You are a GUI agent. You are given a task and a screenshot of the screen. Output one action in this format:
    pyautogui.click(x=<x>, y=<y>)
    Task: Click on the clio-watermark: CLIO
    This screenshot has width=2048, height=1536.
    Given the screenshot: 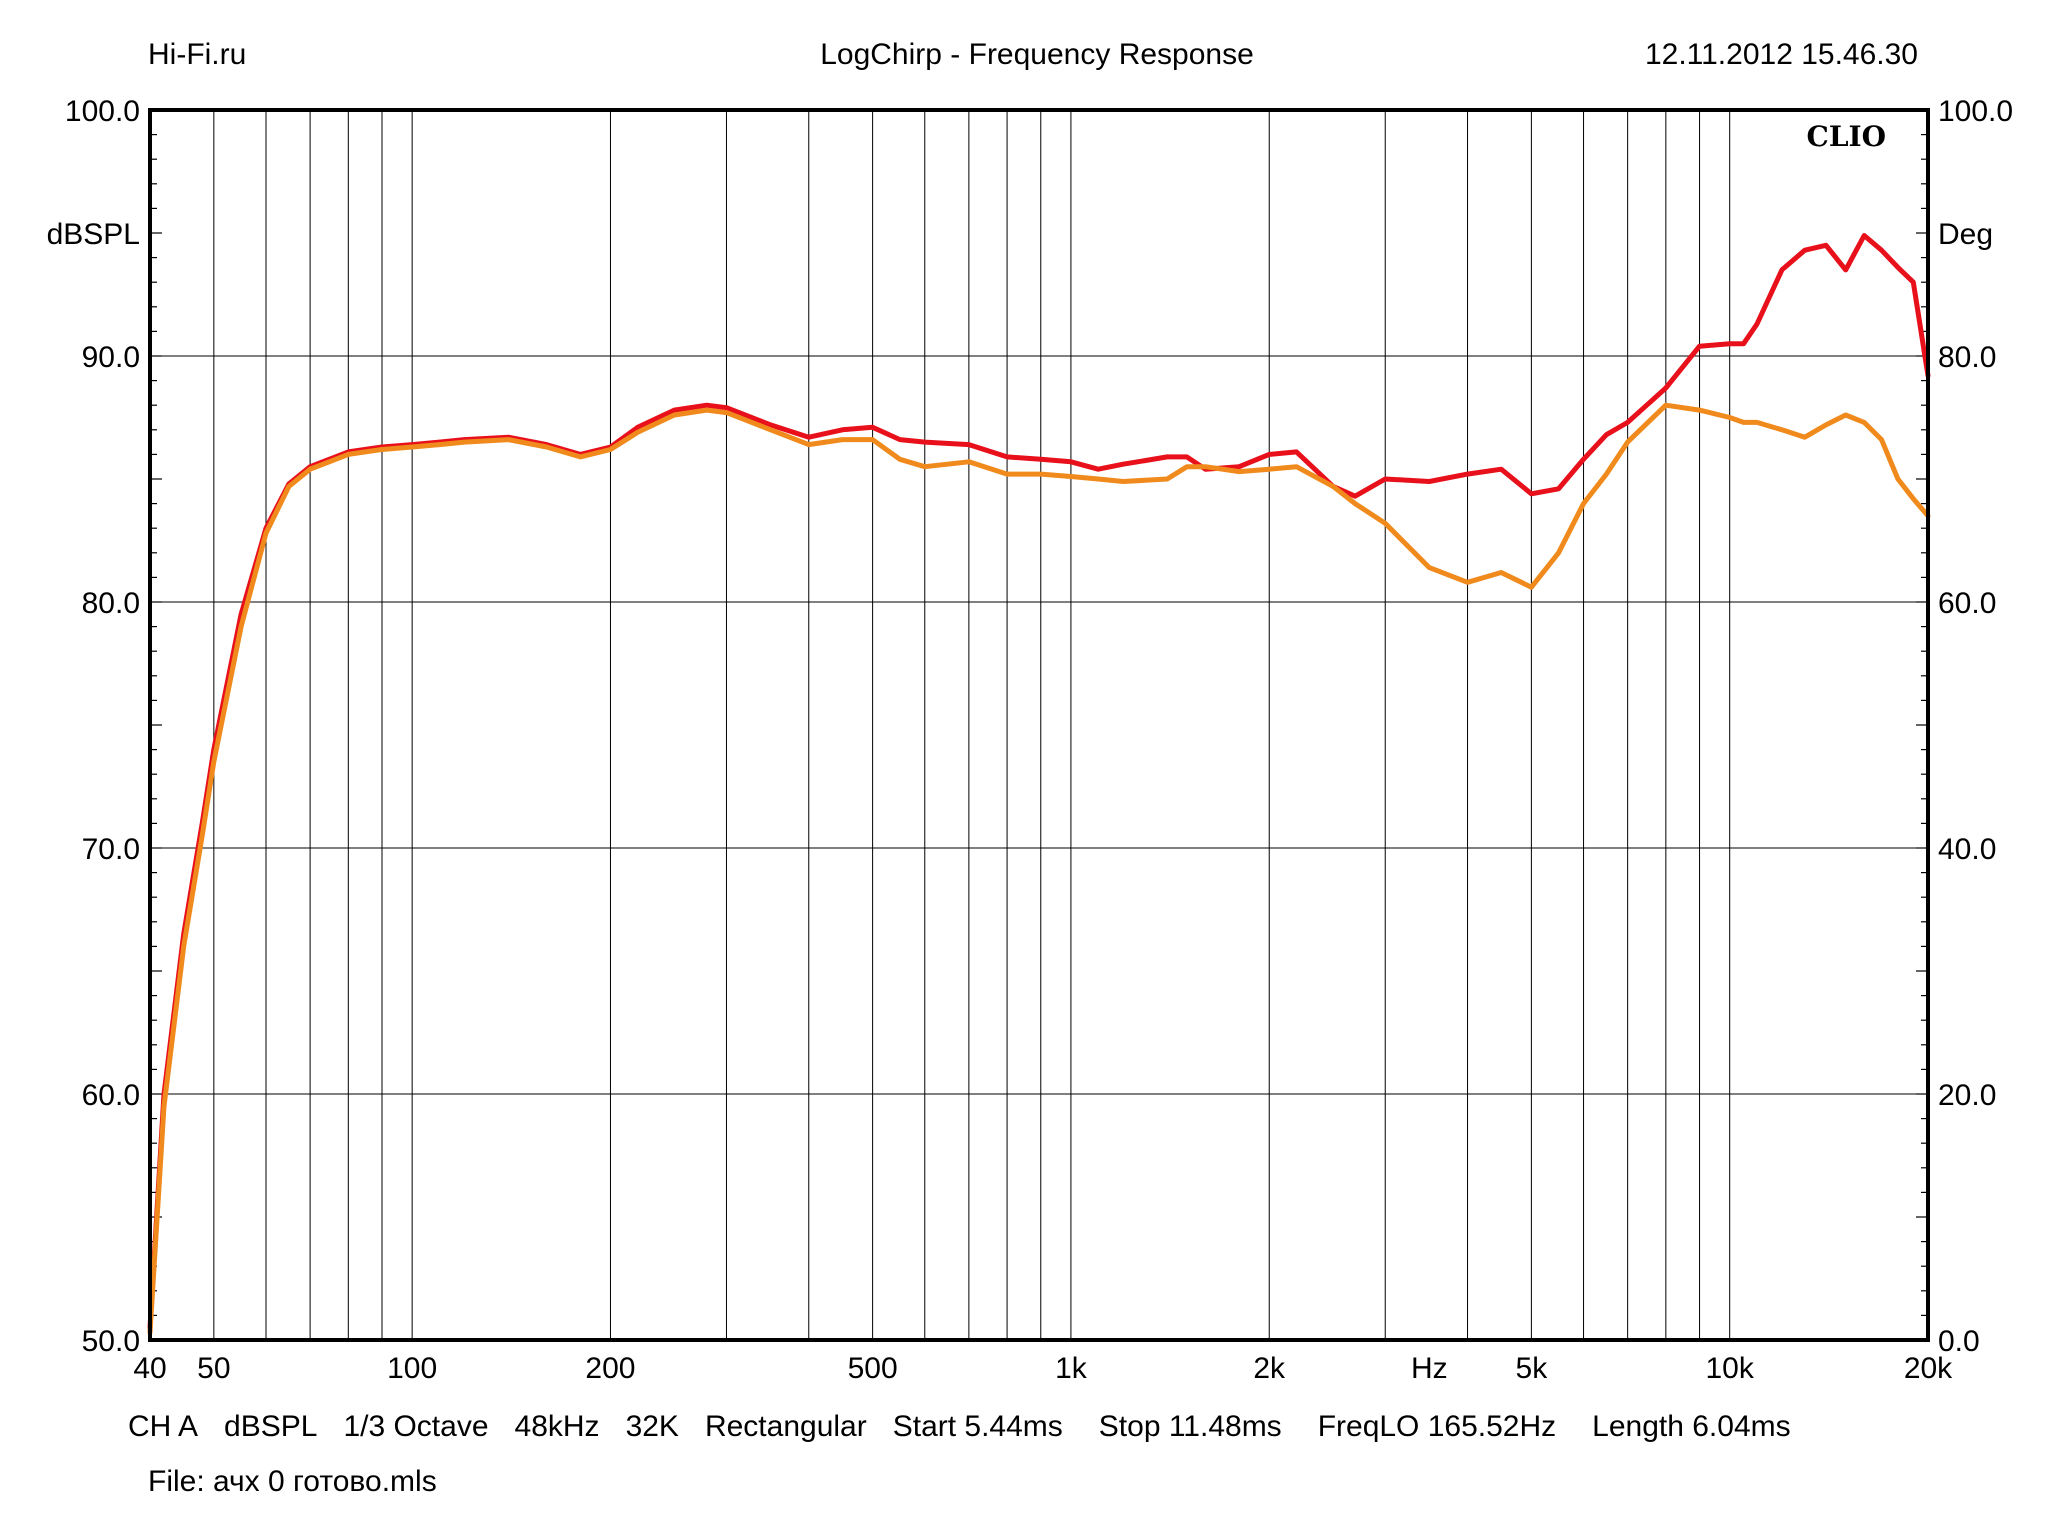 What is the action you would take?
    pyautogui.click(x=1846, y=136)
    